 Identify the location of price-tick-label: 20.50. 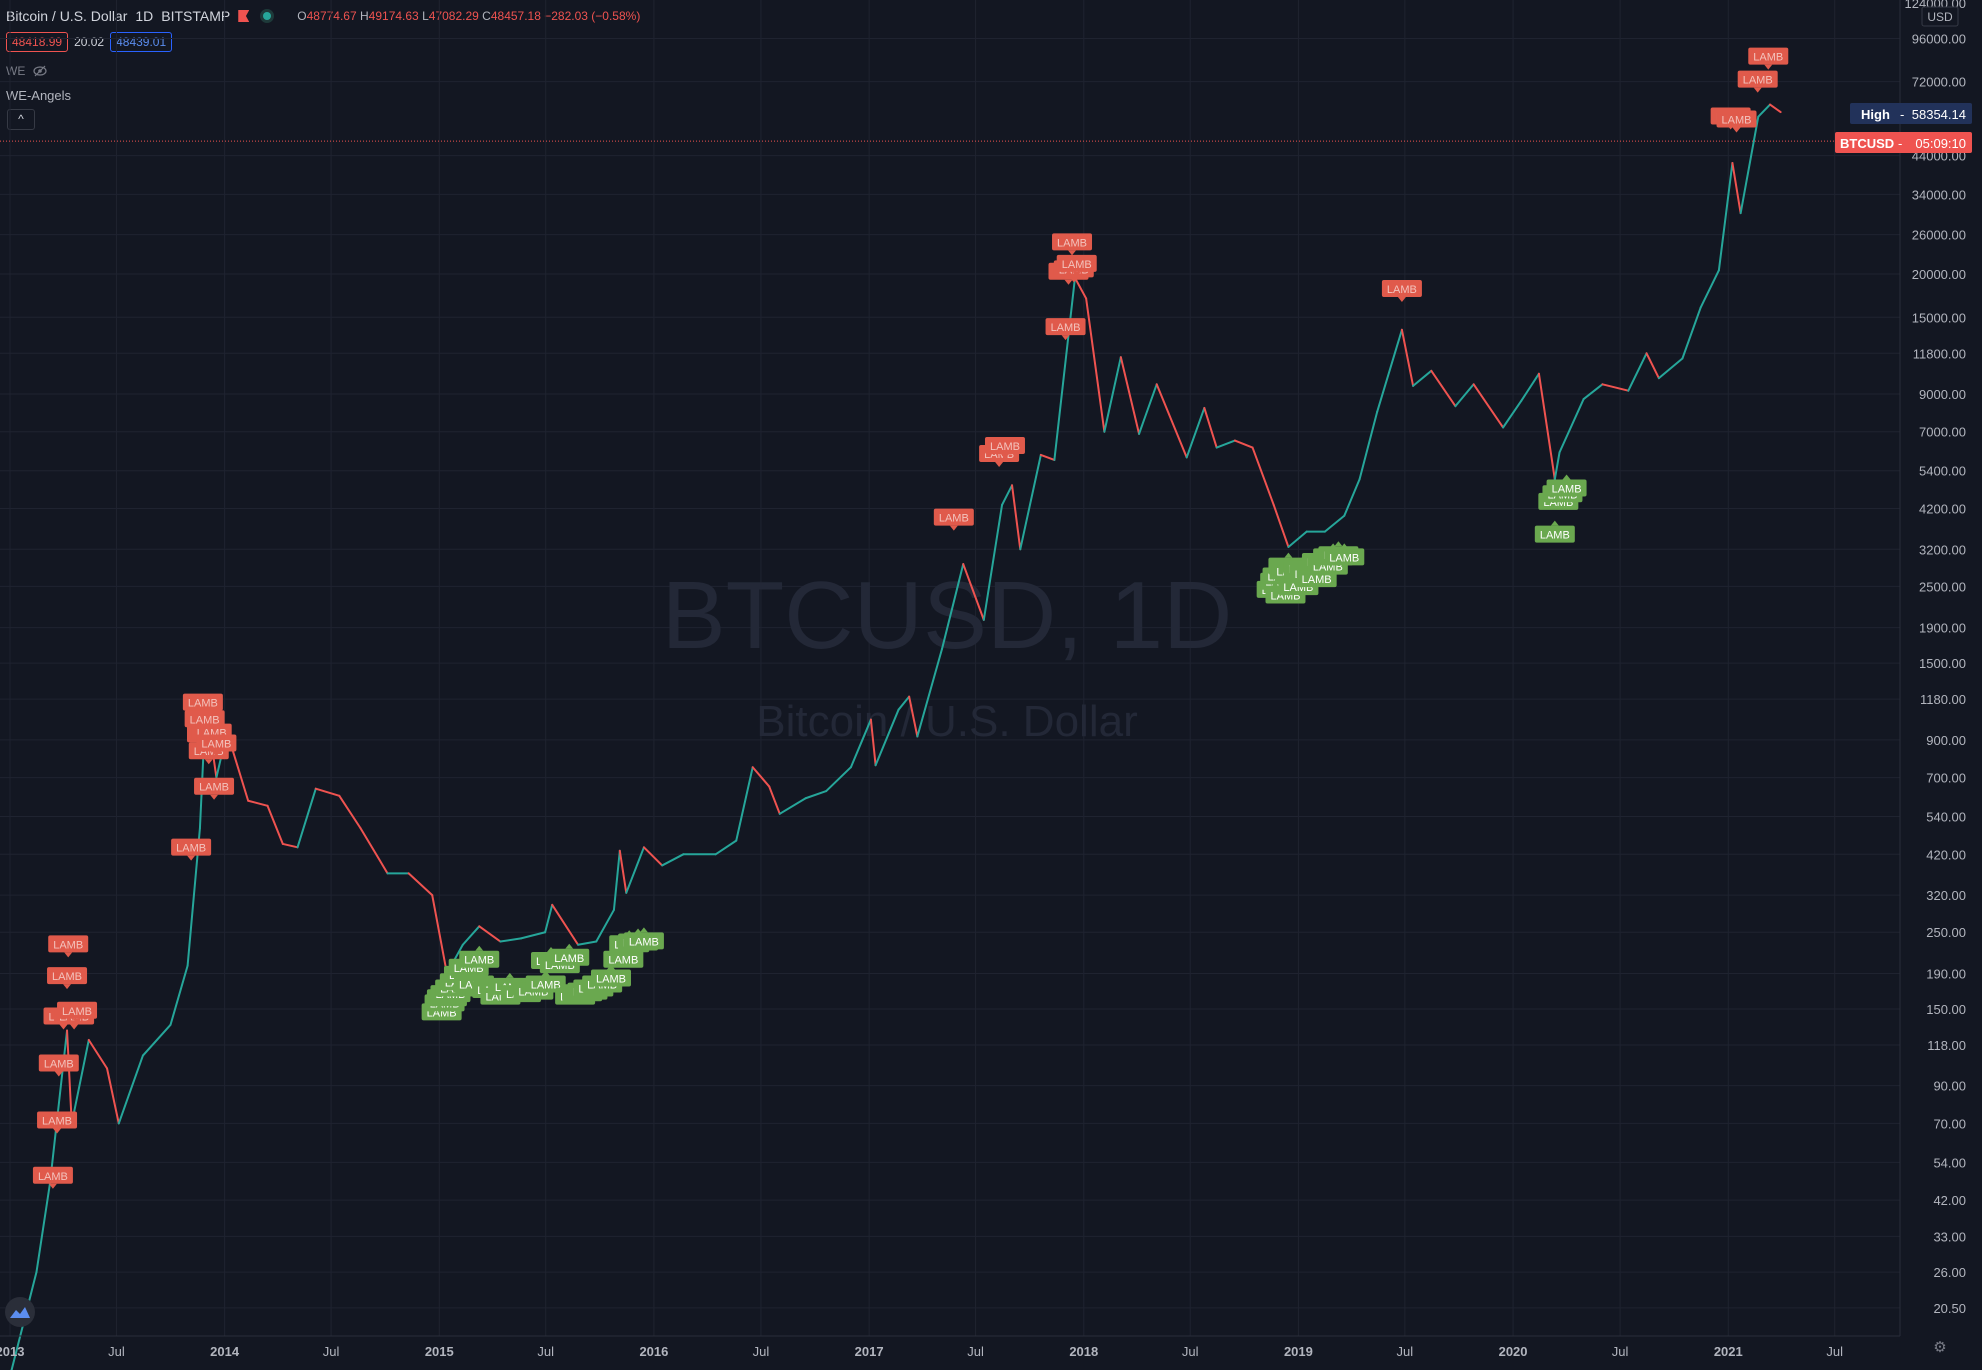
(1949, 1308).